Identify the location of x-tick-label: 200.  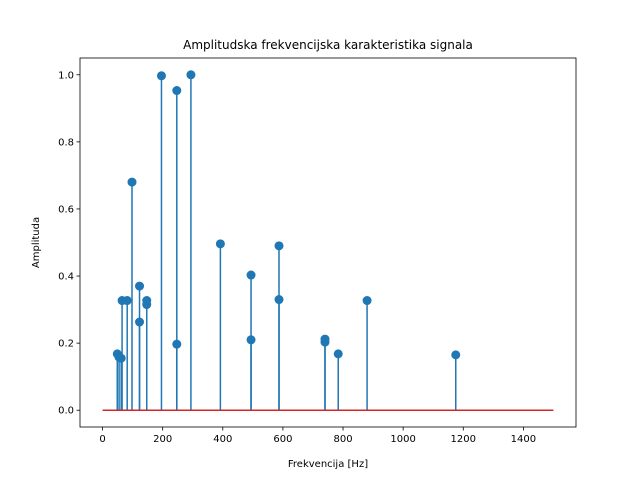
(162, 439).